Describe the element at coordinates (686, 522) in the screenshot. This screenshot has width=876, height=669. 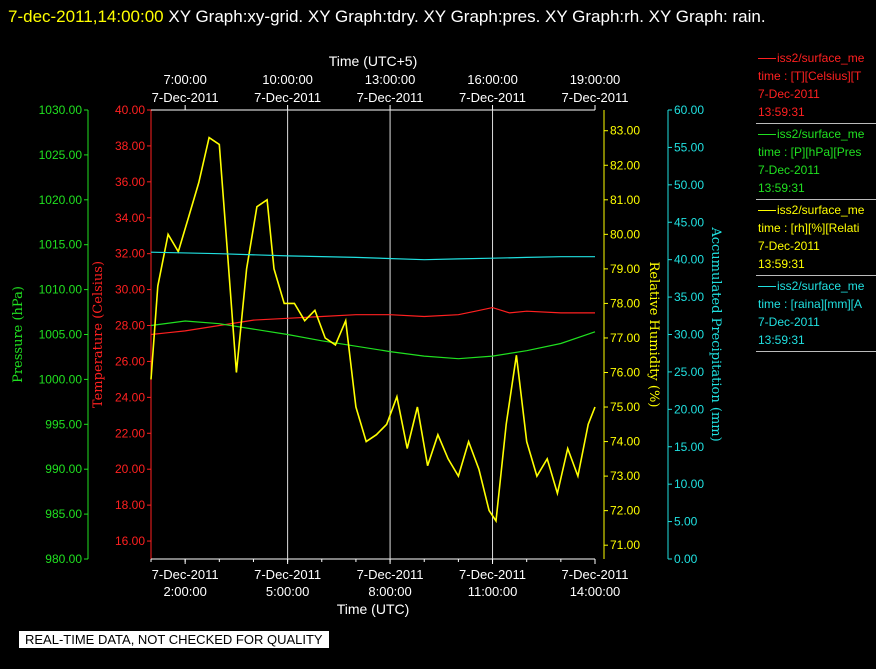
I see `precip-tick-label: 5.00` at that location.